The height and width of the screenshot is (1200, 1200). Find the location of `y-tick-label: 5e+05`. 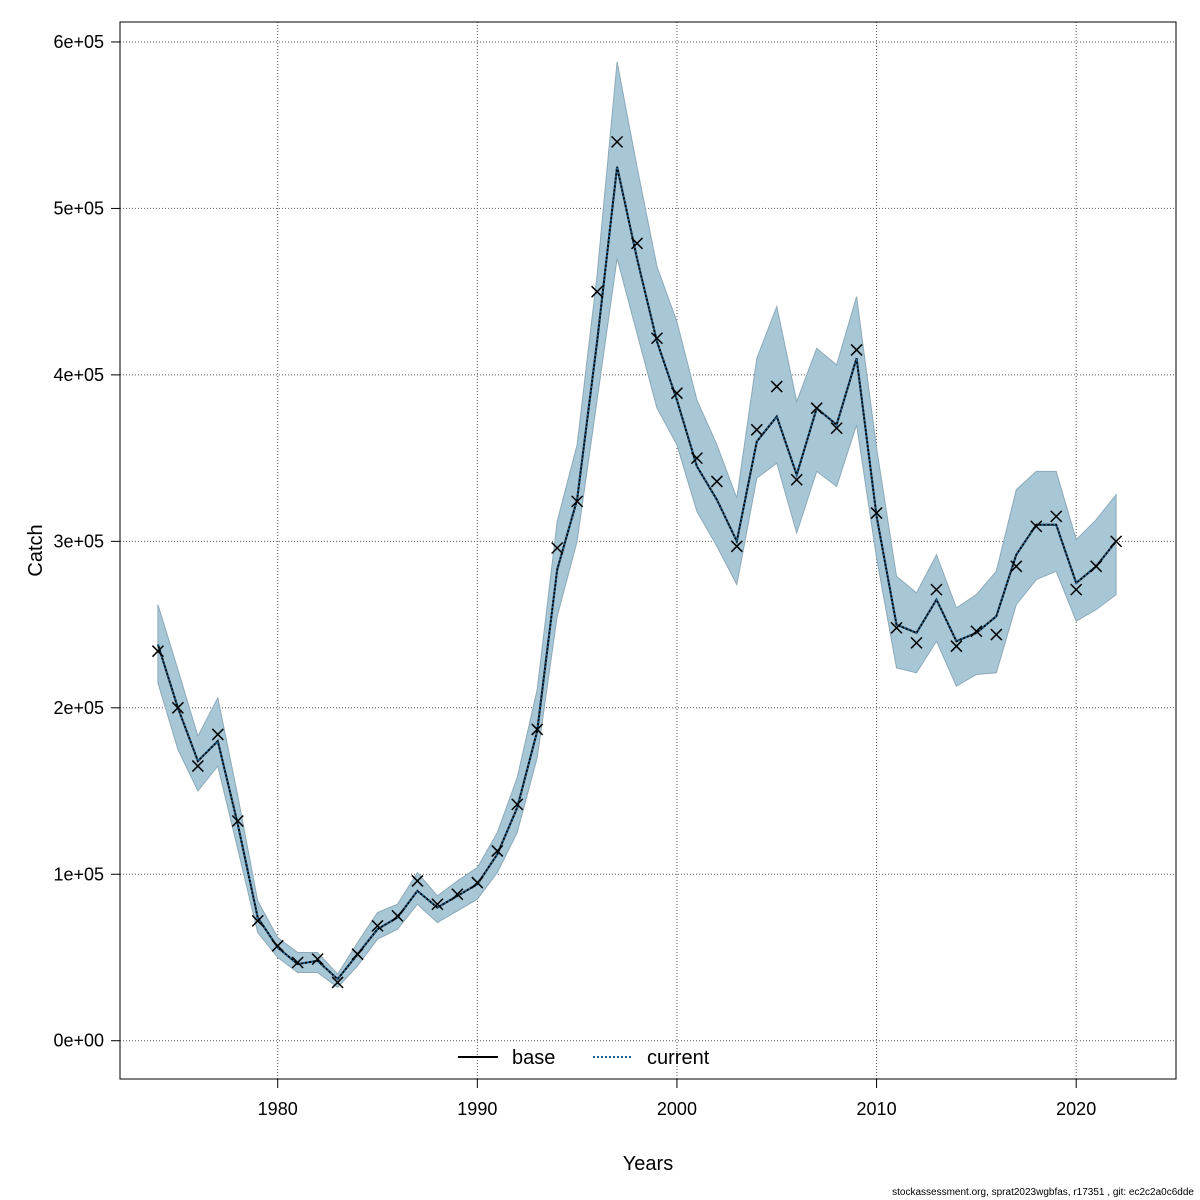

y-tick-label: 5e+05 is located at coordinates (78, 208).